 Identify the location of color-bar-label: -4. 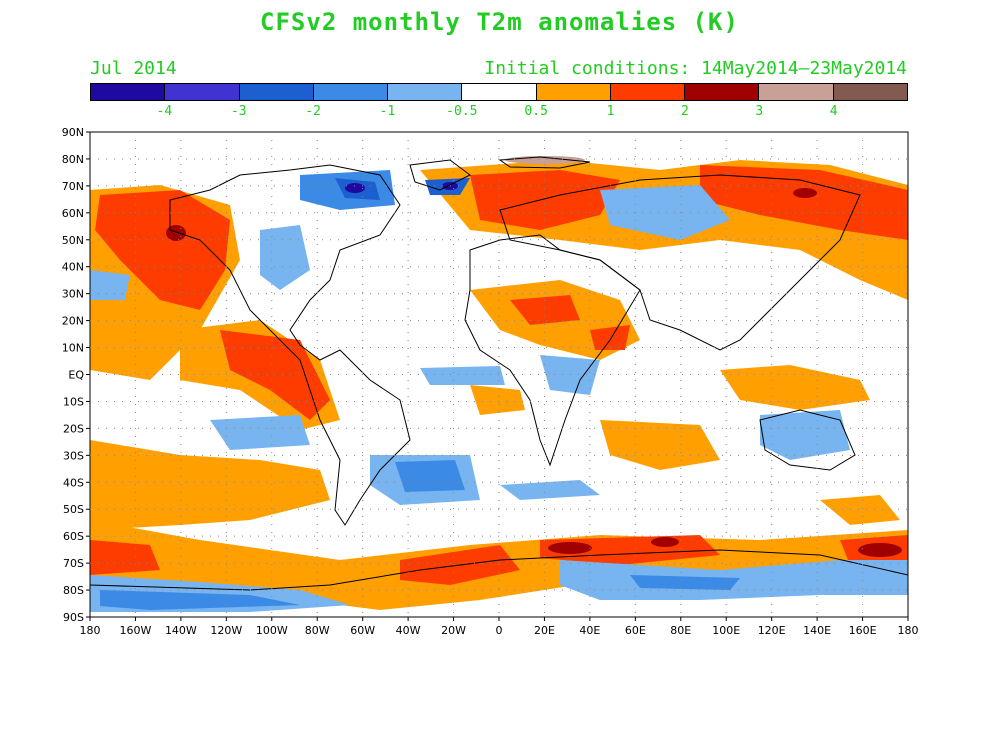
(164, 111).